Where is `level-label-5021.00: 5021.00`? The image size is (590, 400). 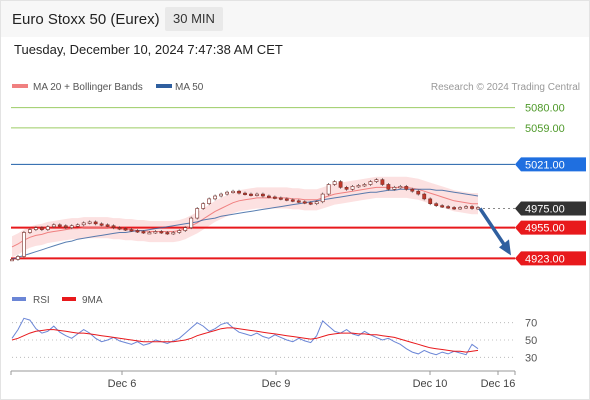 level-label-5021.00: 5021.00 is located at coordinates (545, 165).